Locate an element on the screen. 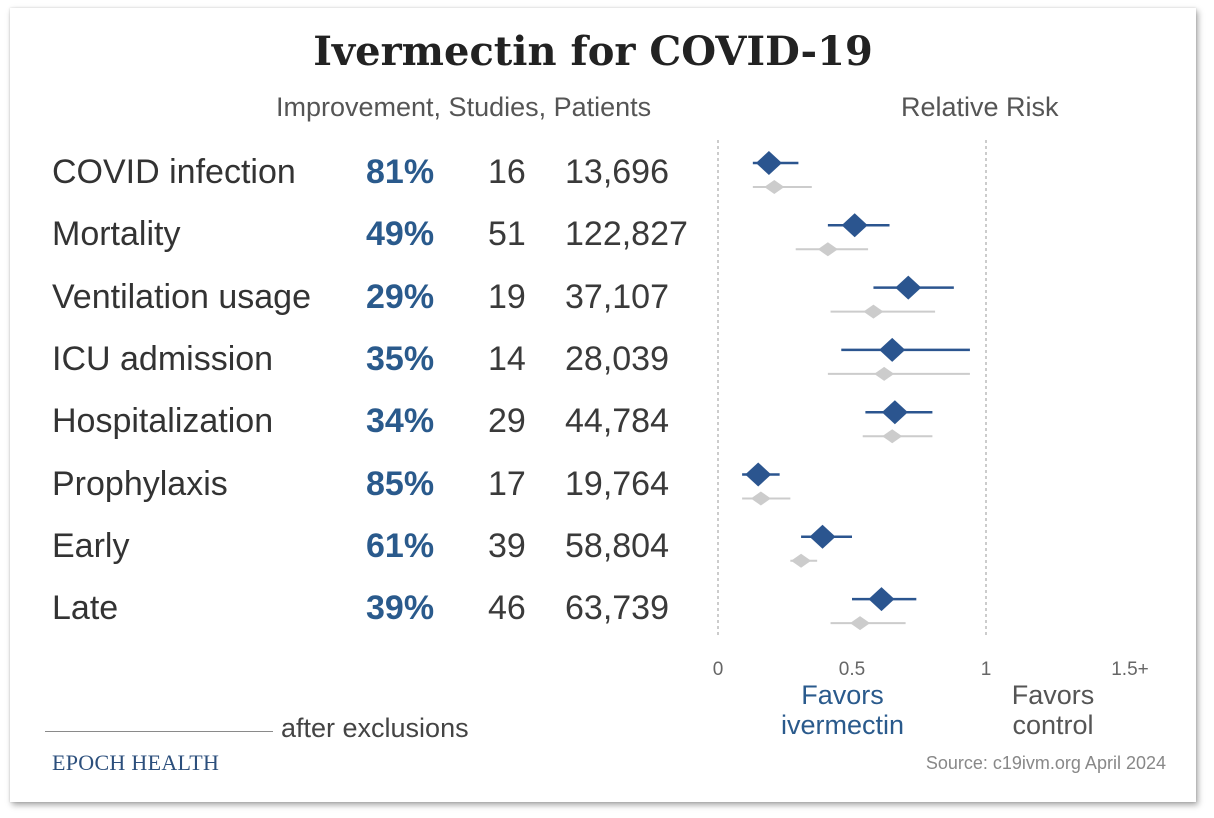 This screenshot has height=818, width=1214. row-studies: 39 is located at coordinates (507, 545).